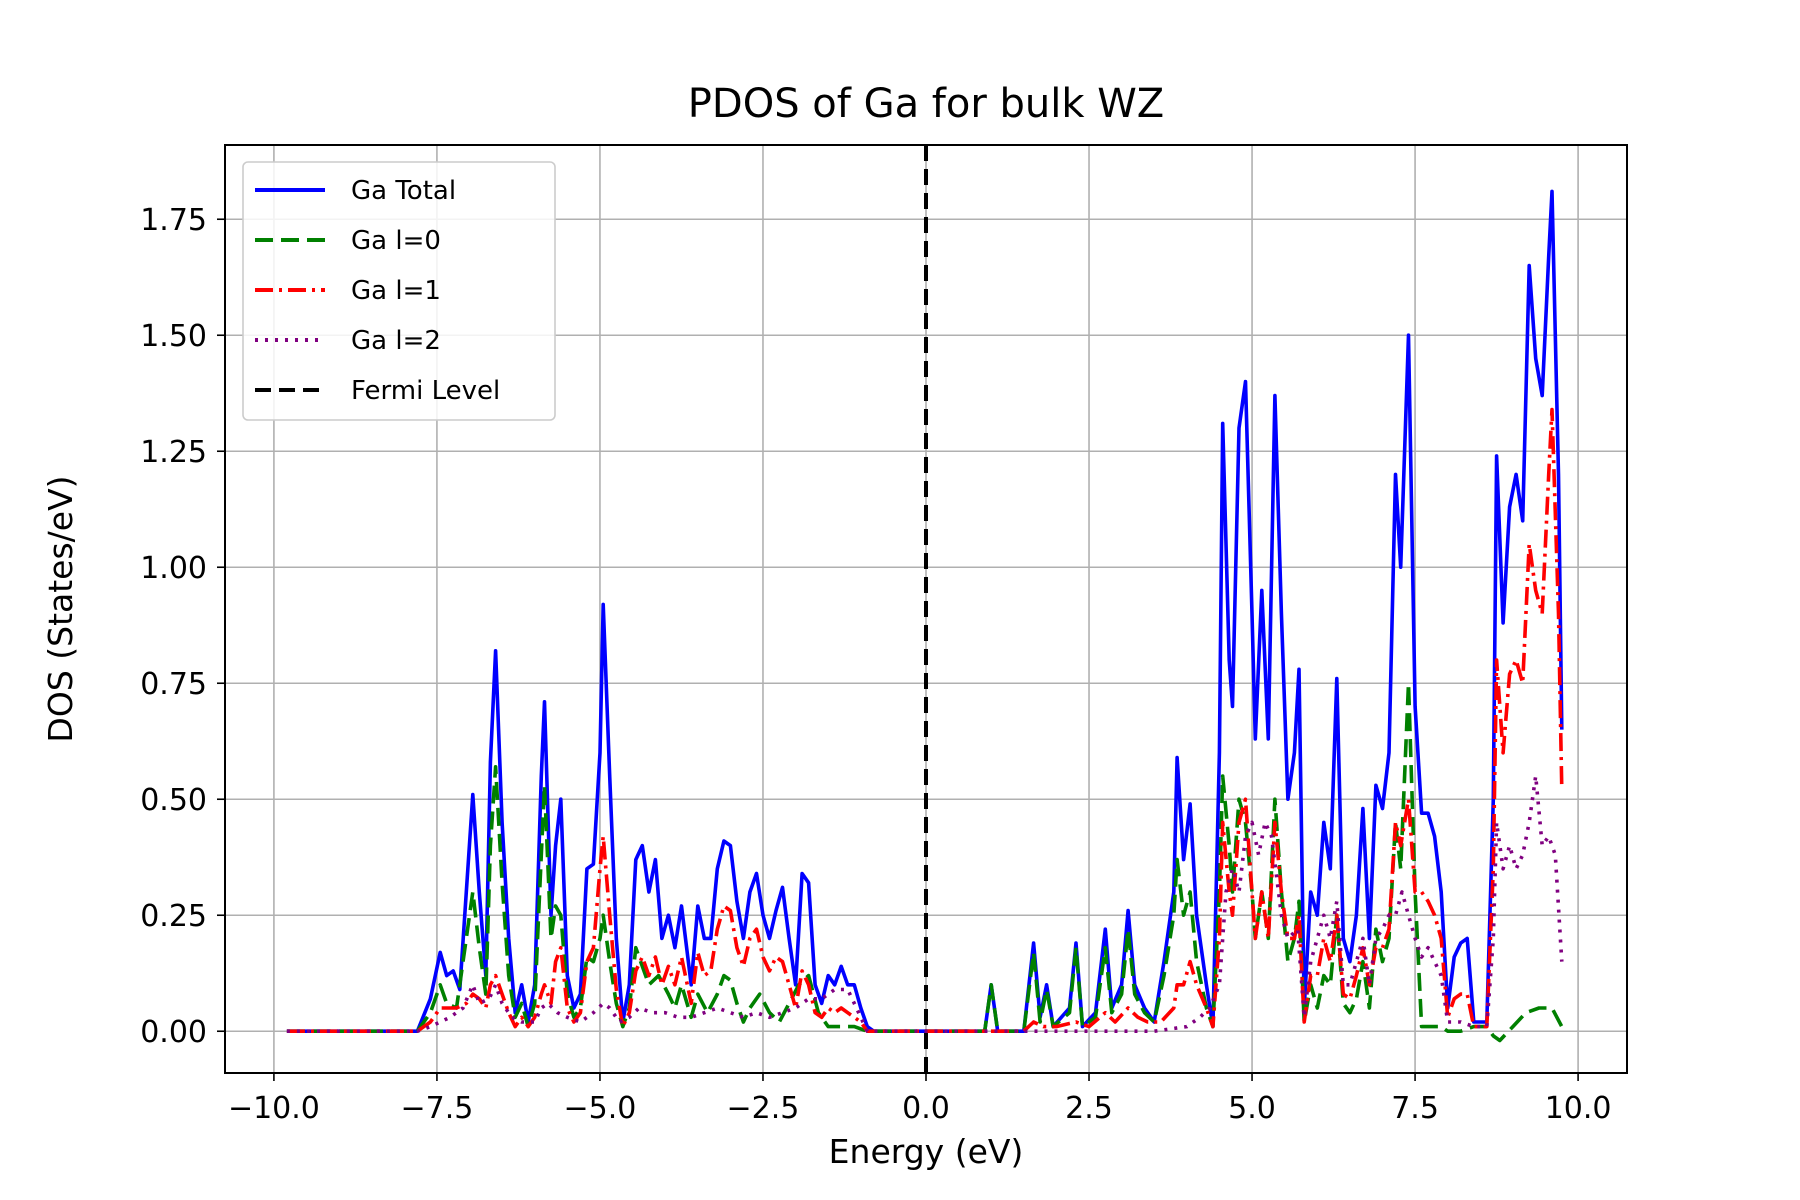  Describe the element at coordinates (173, 568) in the screenshot. I see `y-tick-label: 1.00` at that location.